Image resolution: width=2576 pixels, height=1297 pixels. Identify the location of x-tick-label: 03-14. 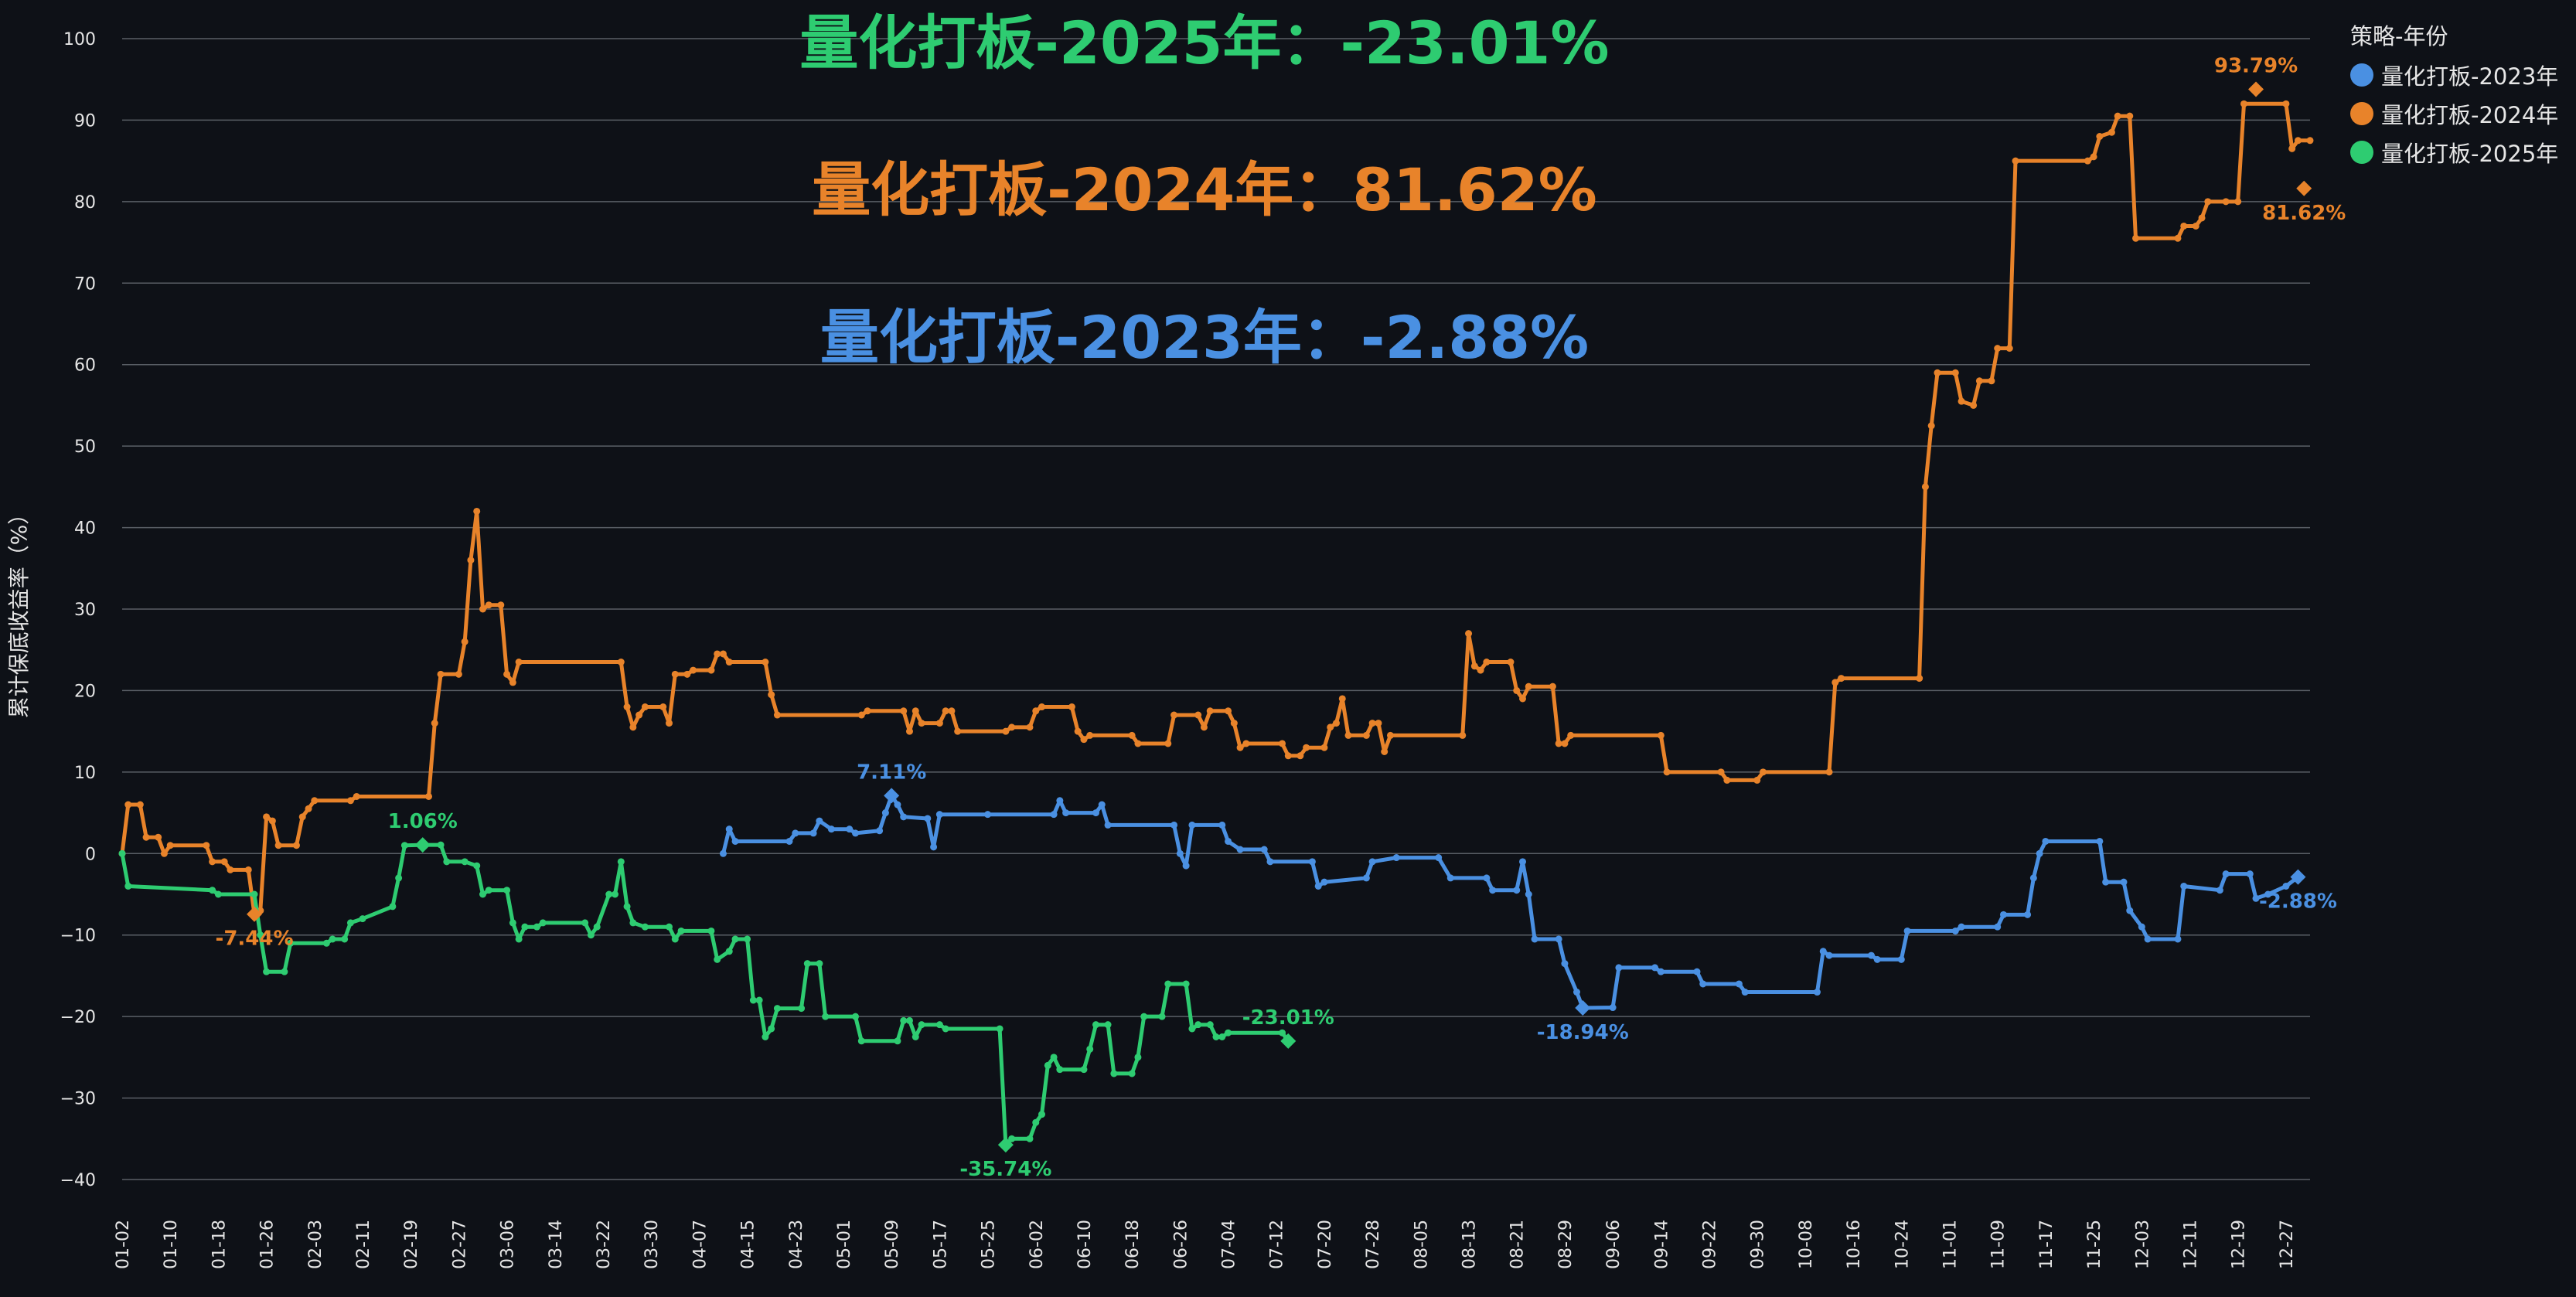
(556, 1244).